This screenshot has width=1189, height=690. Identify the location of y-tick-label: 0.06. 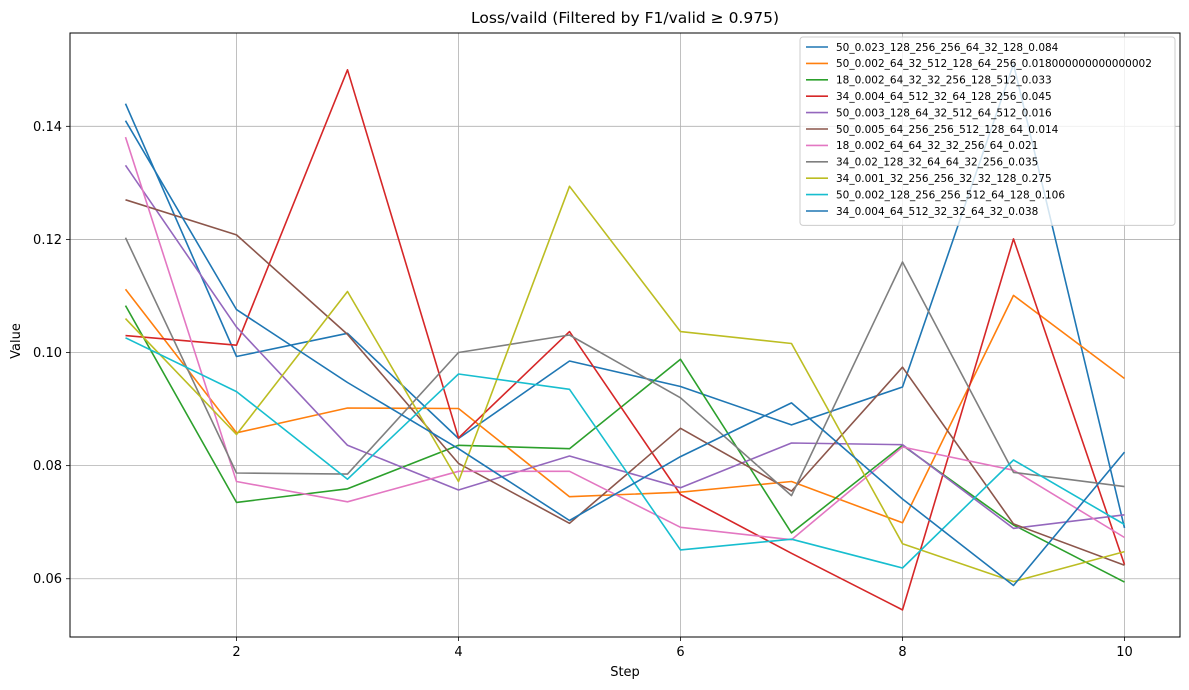
(47, 579).